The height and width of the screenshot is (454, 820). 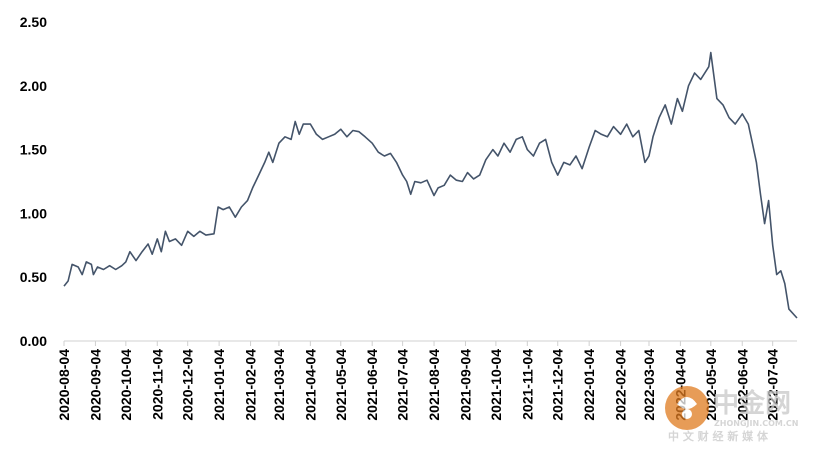 What do you see at coordinates (279, 385) in the screenshot?
I see `x-tick-label: 2021-03-04` at bounding box center [279, 385].